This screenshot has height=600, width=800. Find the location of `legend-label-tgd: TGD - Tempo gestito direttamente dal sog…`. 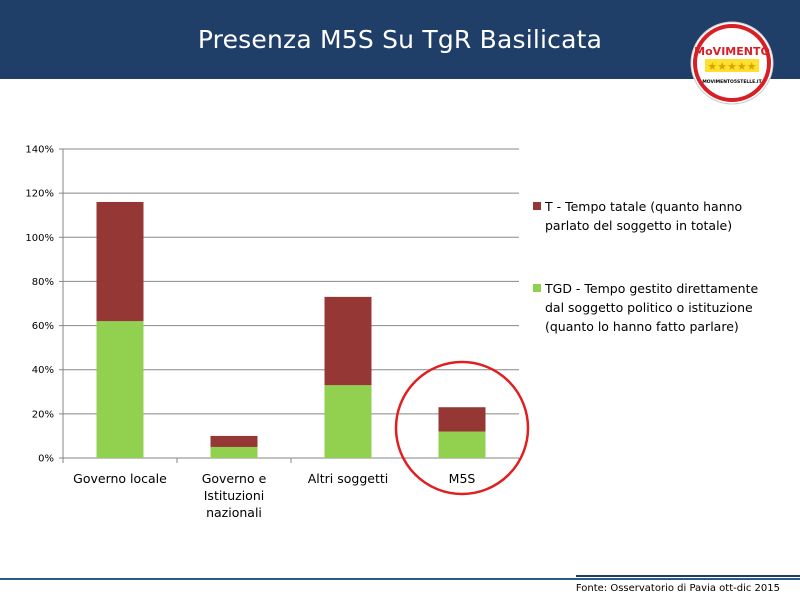

legend-label-tgd: TGD - Tempo gestito direttamente dal sog… is located at coordinates (652, 307).